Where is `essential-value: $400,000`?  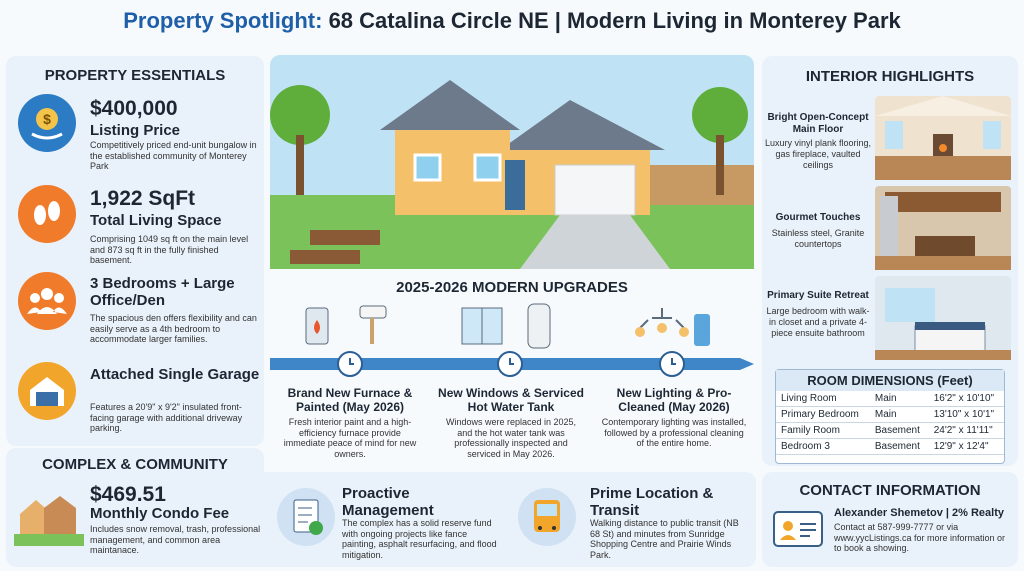 essential-value: $400,000 is located at coordinates (134, 108).